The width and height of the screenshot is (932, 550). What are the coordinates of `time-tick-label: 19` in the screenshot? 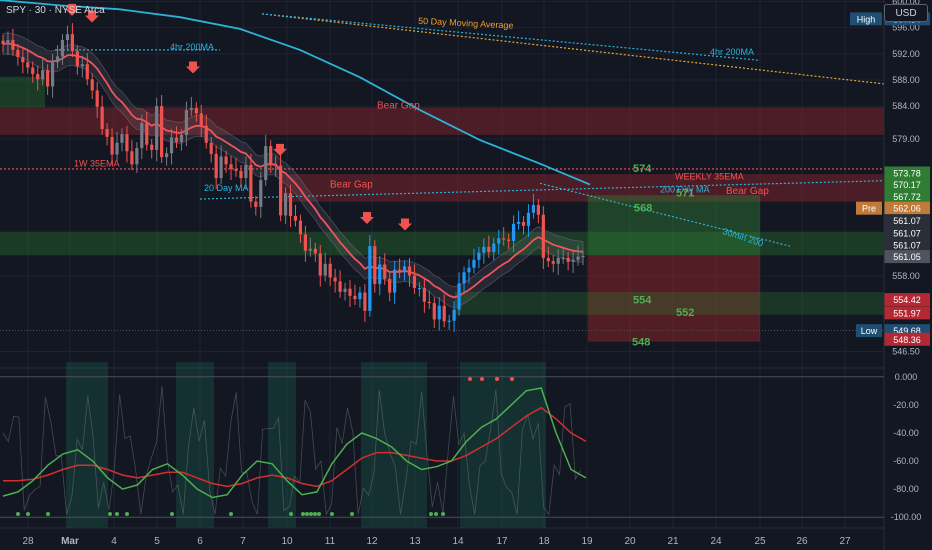 It's located at (587, 541).